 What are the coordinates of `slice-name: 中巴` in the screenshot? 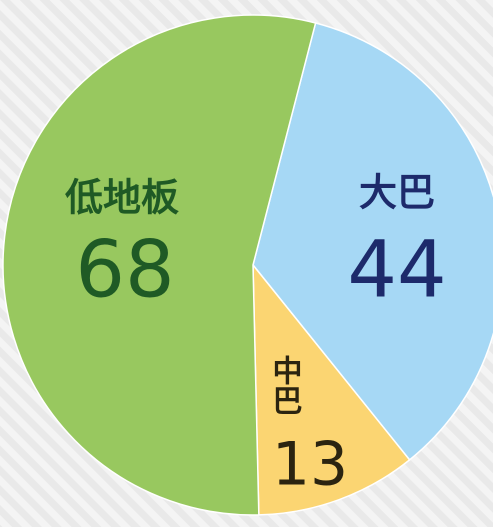 It's located at (284, 385).